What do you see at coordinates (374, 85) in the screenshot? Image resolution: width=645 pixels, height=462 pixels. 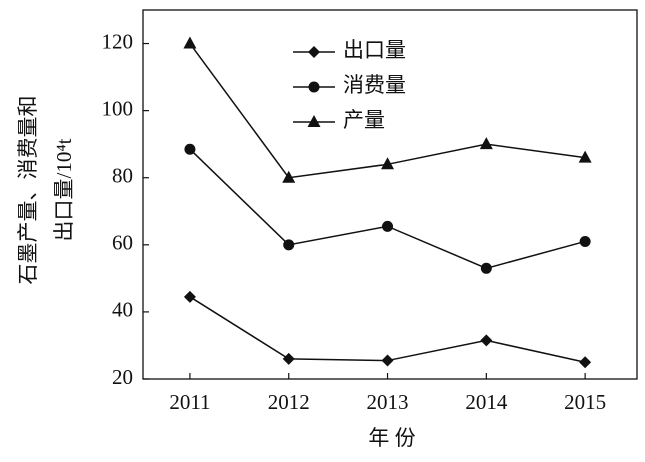 I see `legend-label: 消费量` at bounding box center [374, 85].